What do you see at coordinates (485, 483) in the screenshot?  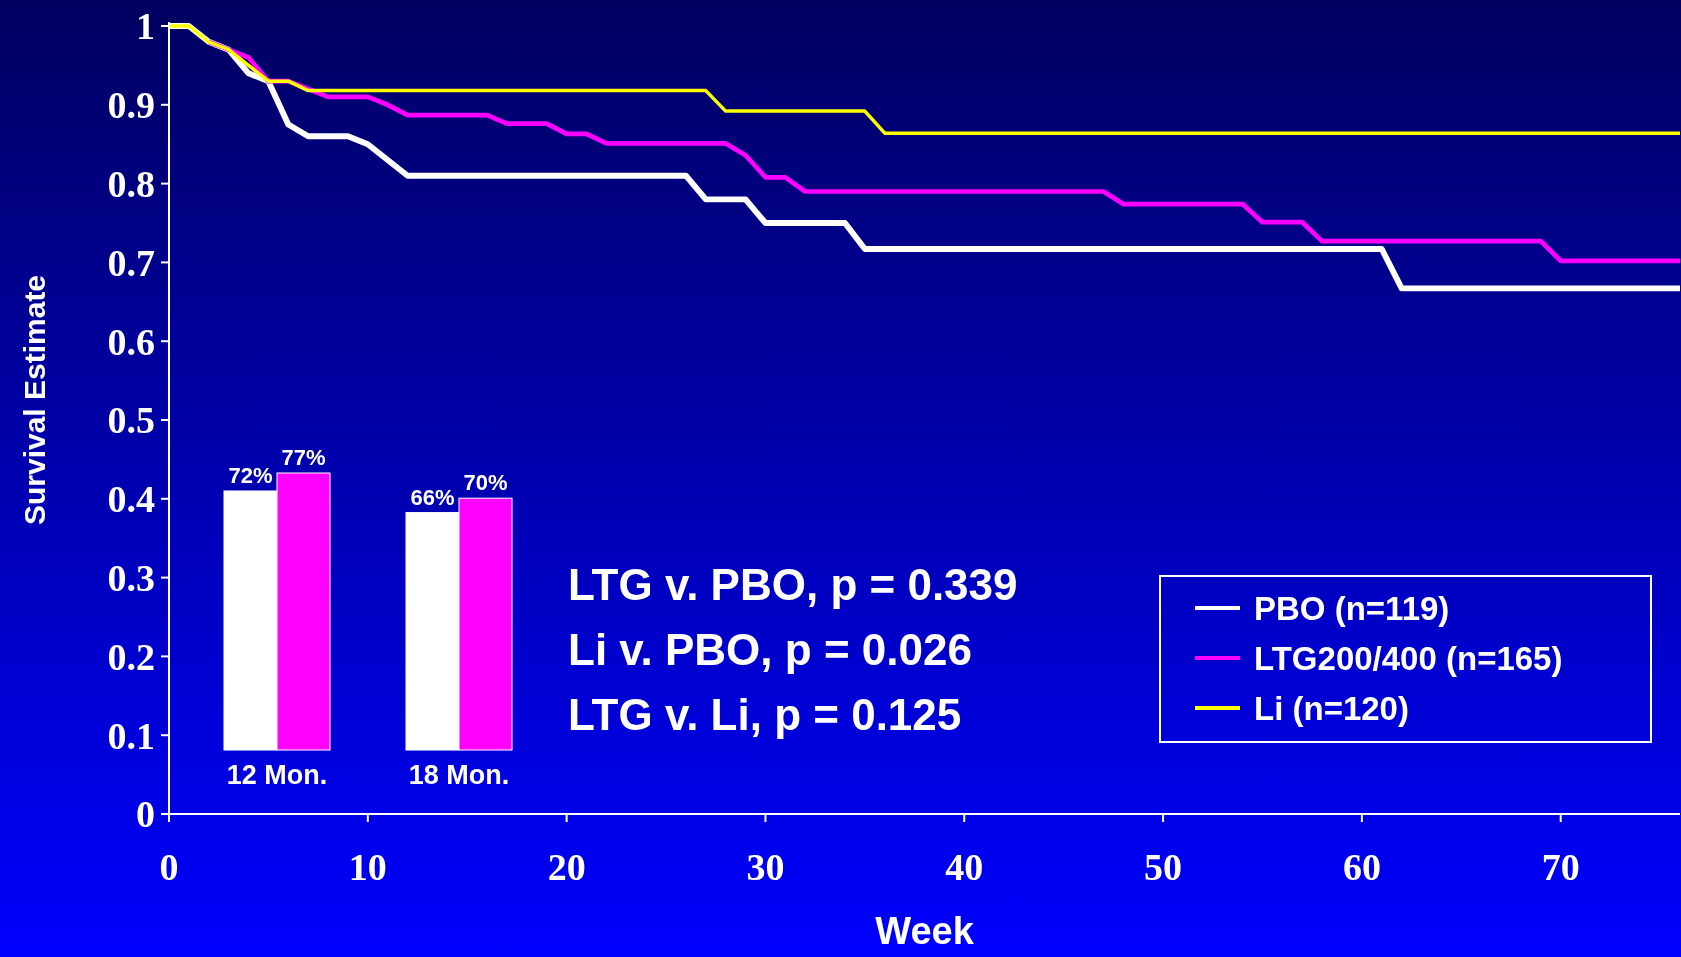 I see `data-label: 70%` at bounding box center [485, 483].